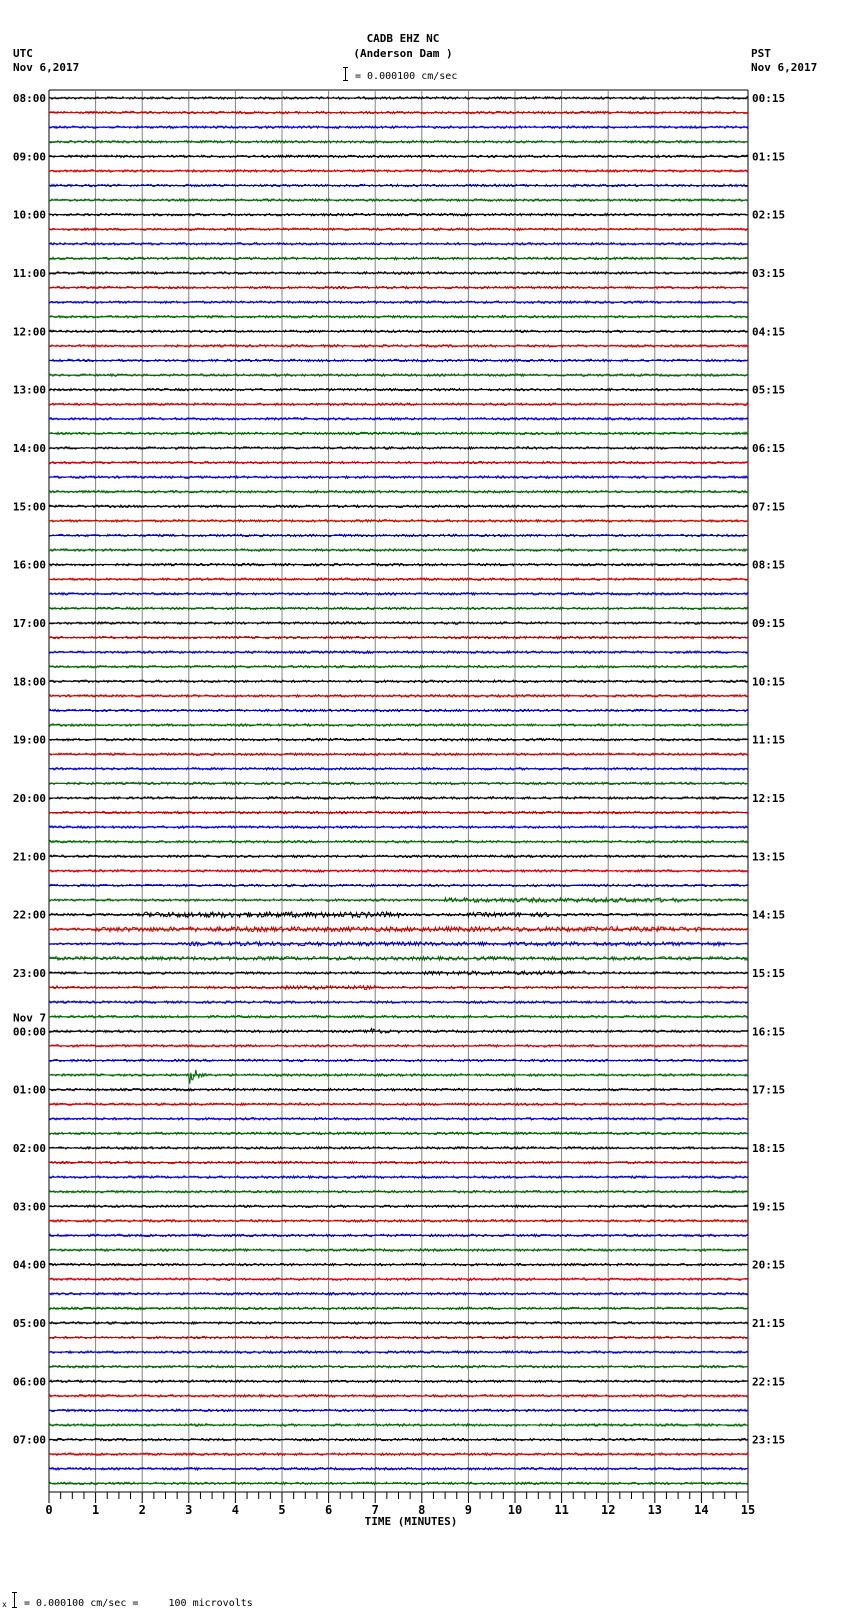  What do you see at coordinates (701, 1510) in the screenshot?
I see `x-tick-label: 14` at bounding box center [701, 1510].